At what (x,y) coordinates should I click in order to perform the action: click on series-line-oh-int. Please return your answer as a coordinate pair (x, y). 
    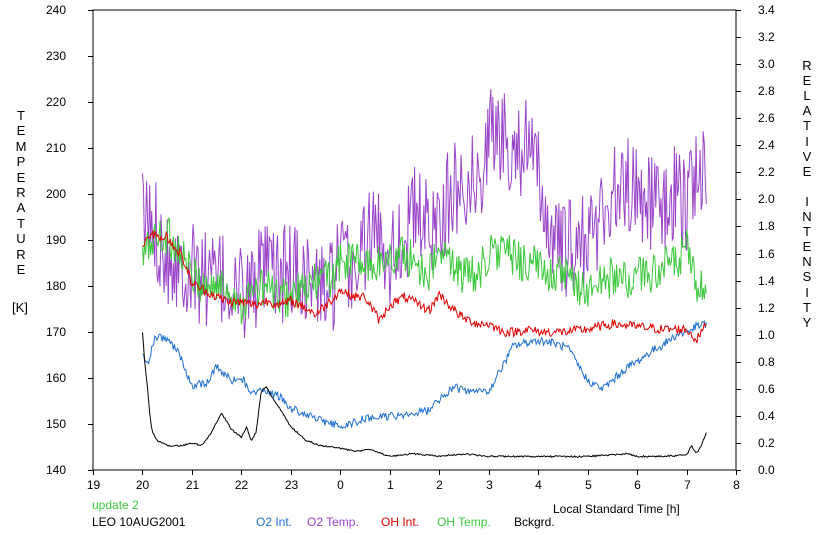
    Looking at the image, I should click on (424, 286).